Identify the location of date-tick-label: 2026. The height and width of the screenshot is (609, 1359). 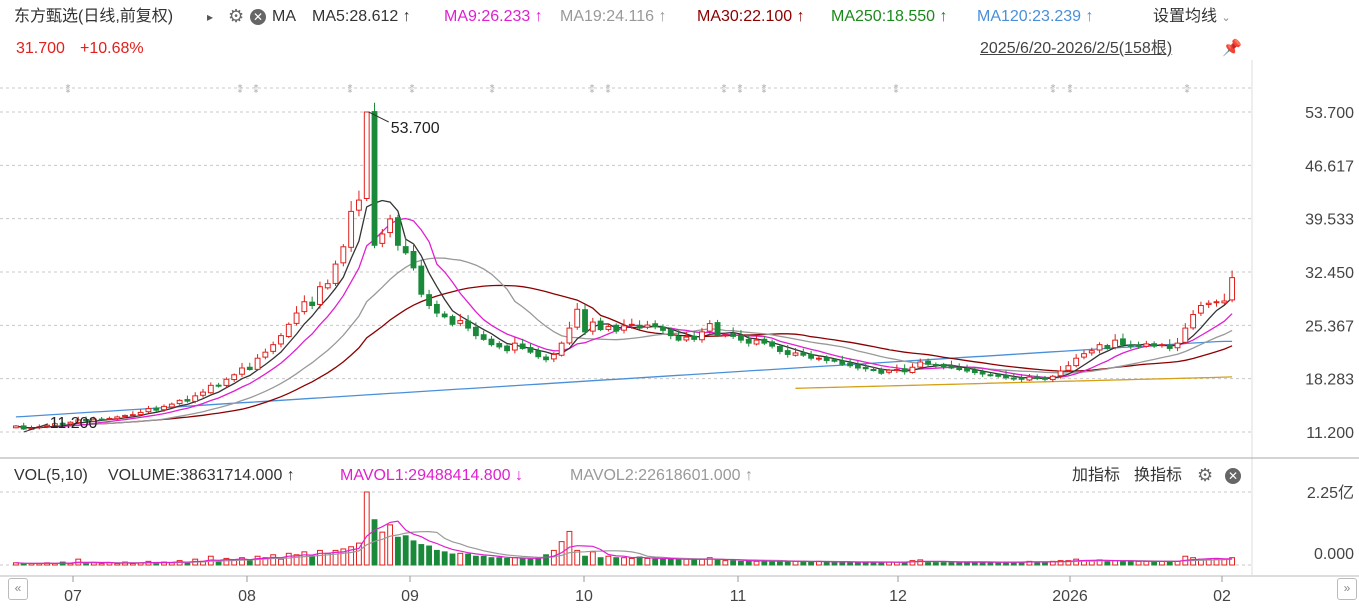
(1070, 596).